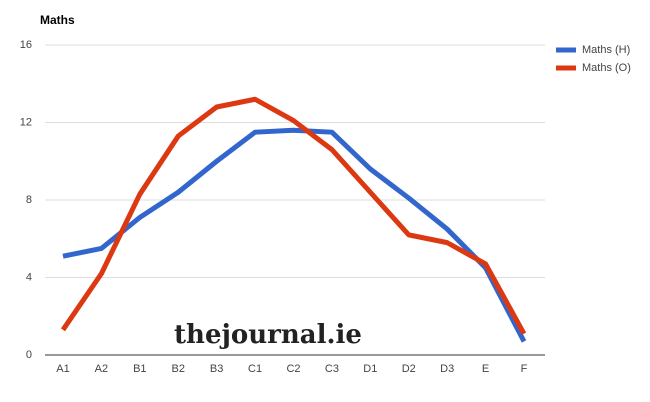 The image size is (650, 402). Describe the element at coordinates (101, 369) in the screenshot. I see `x-tick-label: A2` at that location.